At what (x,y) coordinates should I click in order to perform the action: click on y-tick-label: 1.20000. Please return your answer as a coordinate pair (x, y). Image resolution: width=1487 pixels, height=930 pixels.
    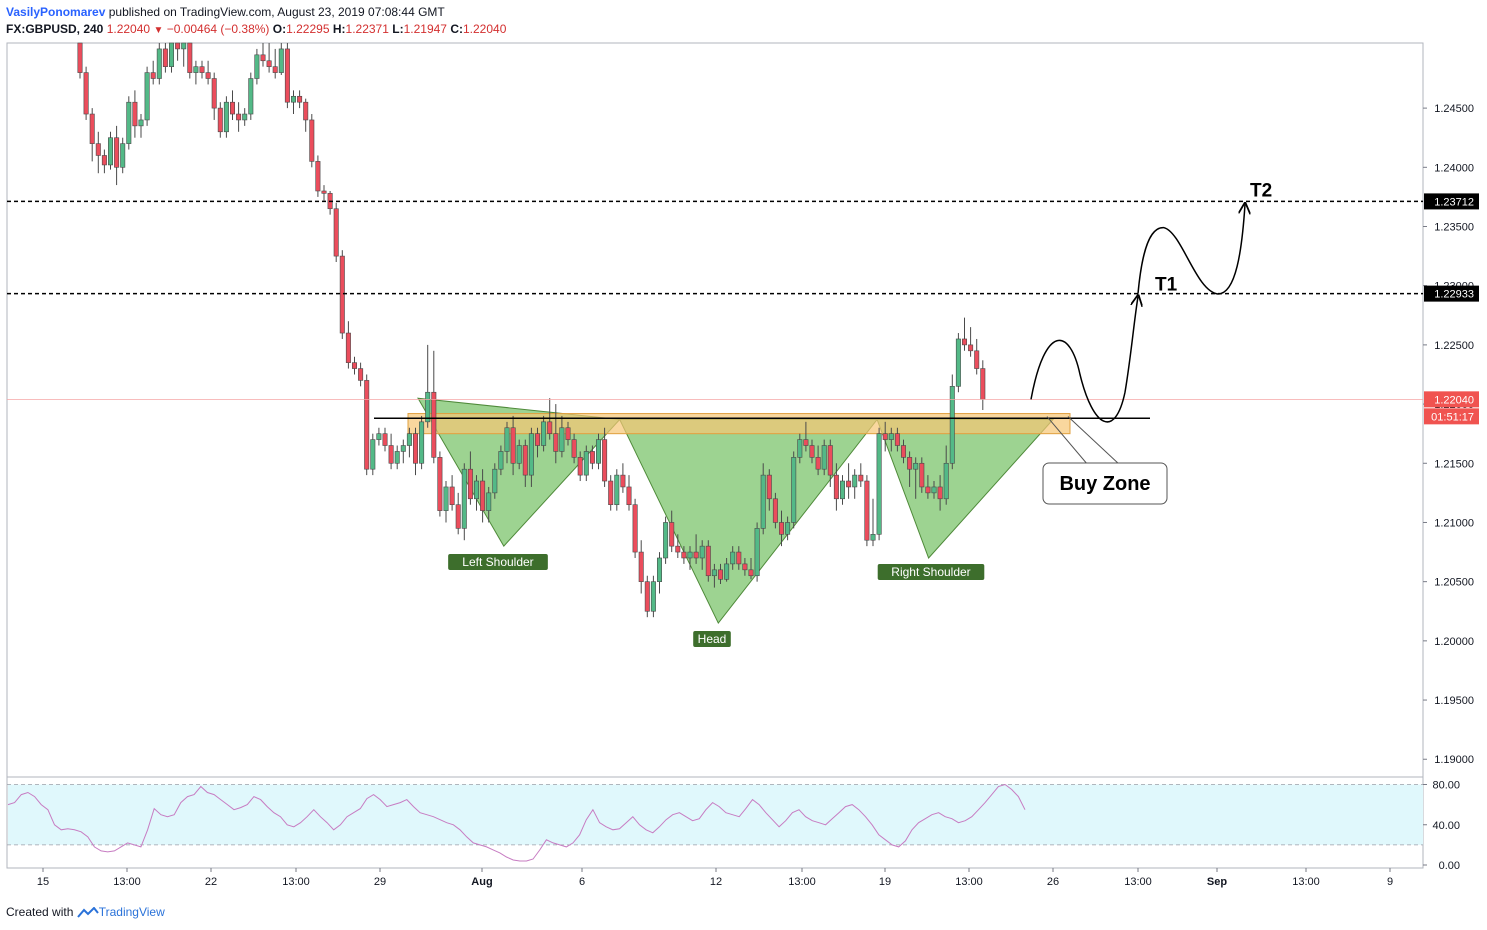
    Looking at the image, I should click on (1454, 642).